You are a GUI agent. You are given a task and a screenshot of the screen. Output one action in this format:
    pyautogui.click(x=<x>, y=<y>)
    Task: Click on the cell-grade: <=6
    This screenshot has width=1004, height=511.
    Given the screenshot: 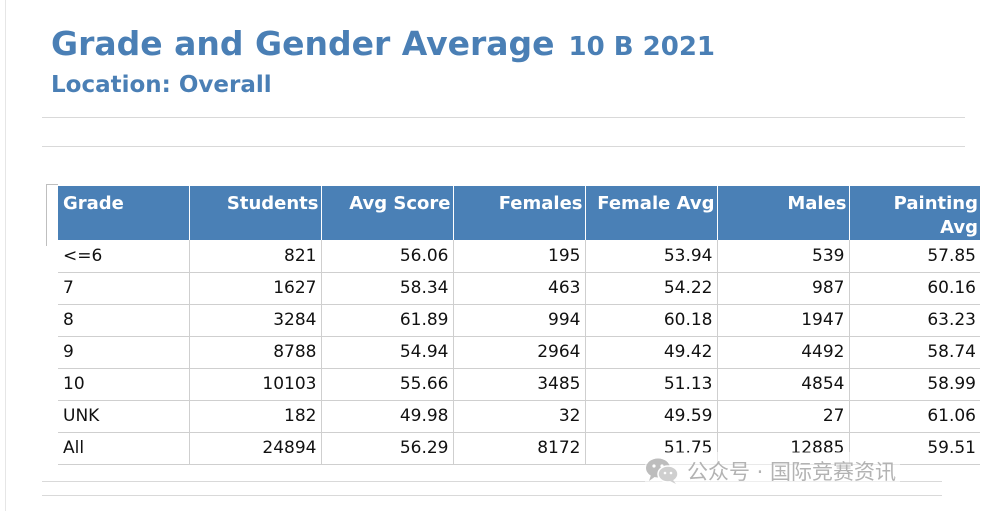 What is the action you would take?
    pyautogui.click(x=124, y=256)
    